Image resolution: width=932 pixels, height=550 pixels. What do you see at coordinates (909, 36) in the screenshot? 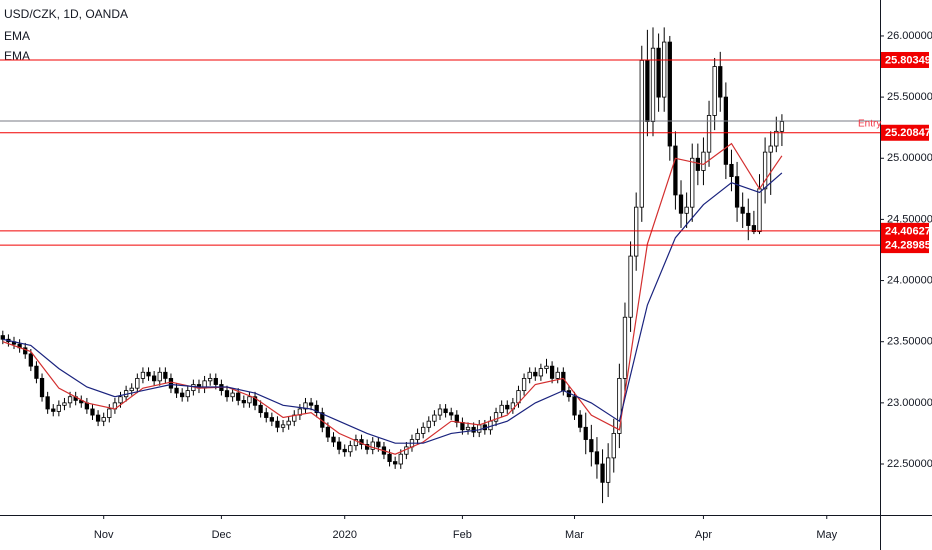
I see `y-tick-label: 26.00000` at bounding box center [909, 36].